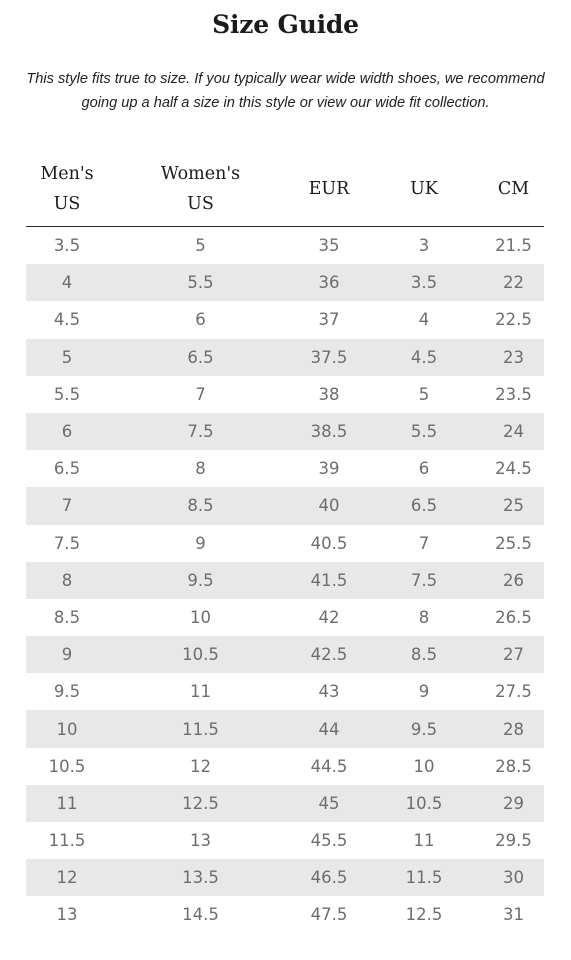 The image size is (571, 960). I want to click on cell-cm: 26, so click(513, 580).